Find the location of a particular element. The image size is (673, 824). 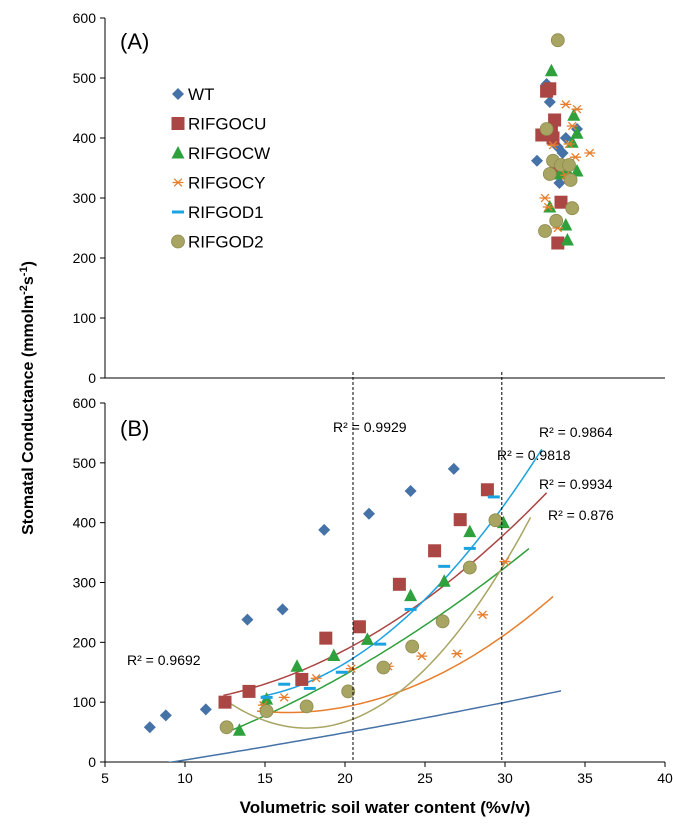

x-tick-label: 40 is located at coordinates (665, 778).